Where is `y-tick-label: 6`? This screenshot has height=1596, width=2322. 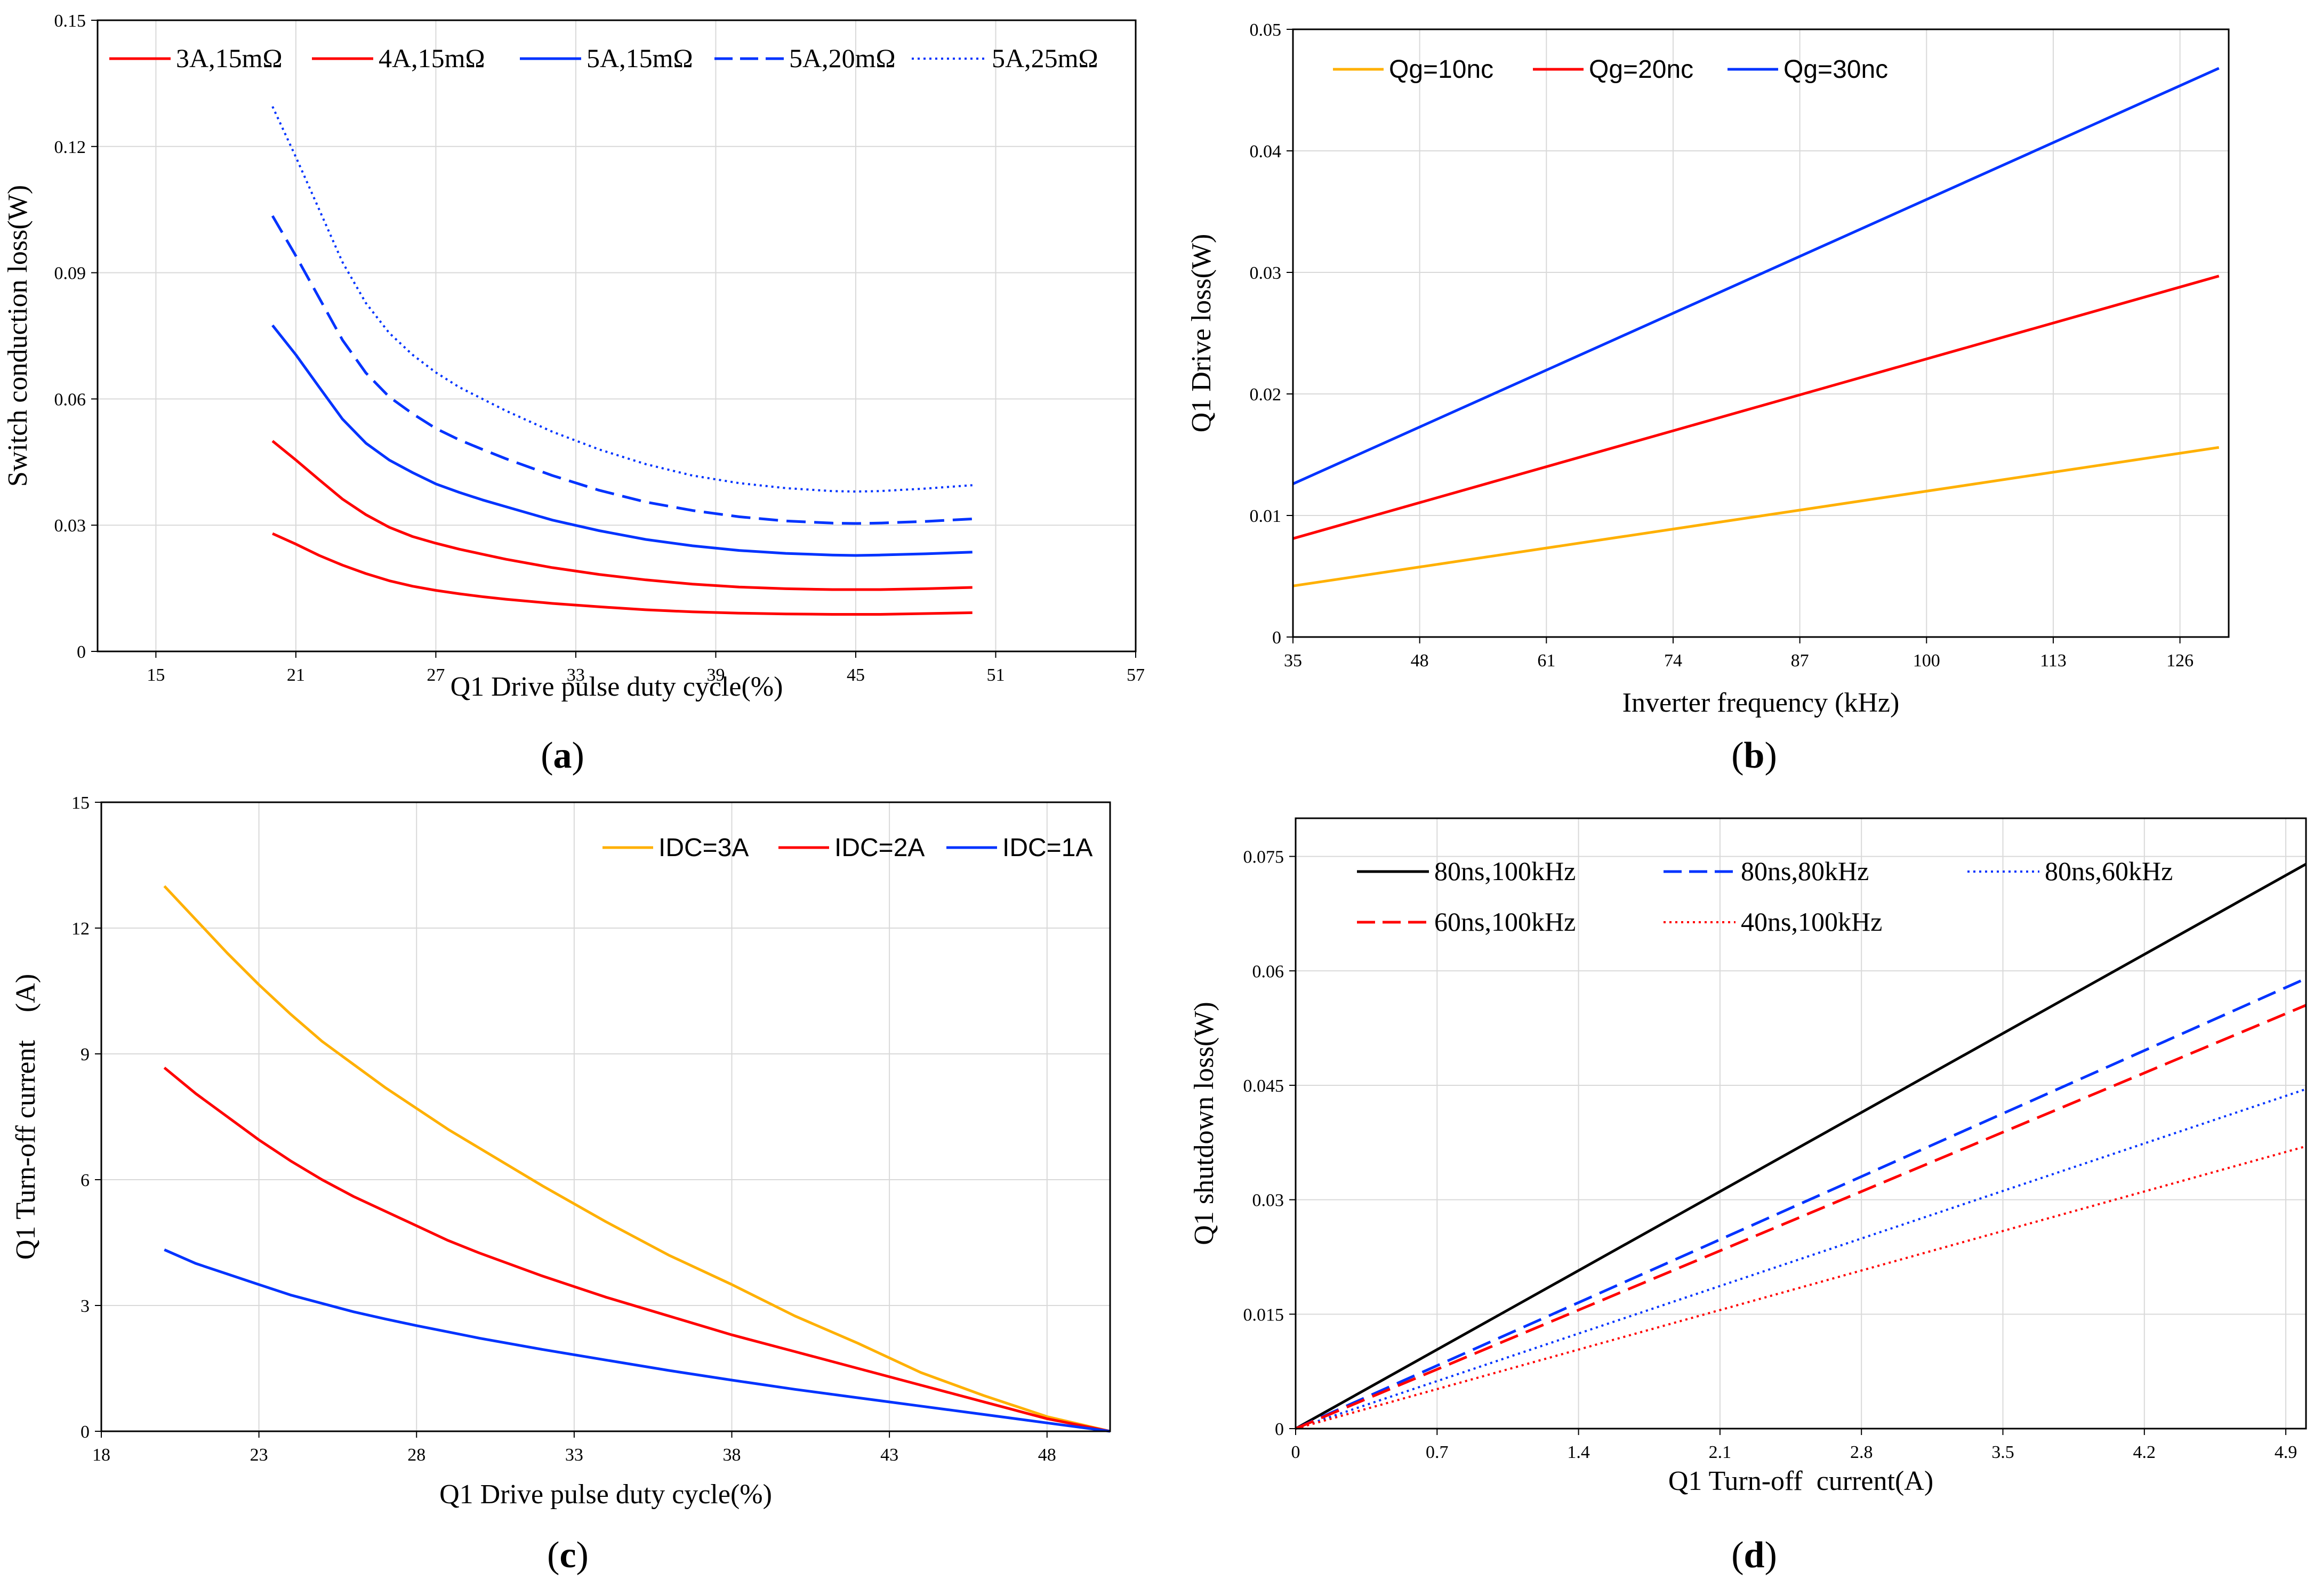
y-tick-label: 6 is located at coordinates (85, 1180).